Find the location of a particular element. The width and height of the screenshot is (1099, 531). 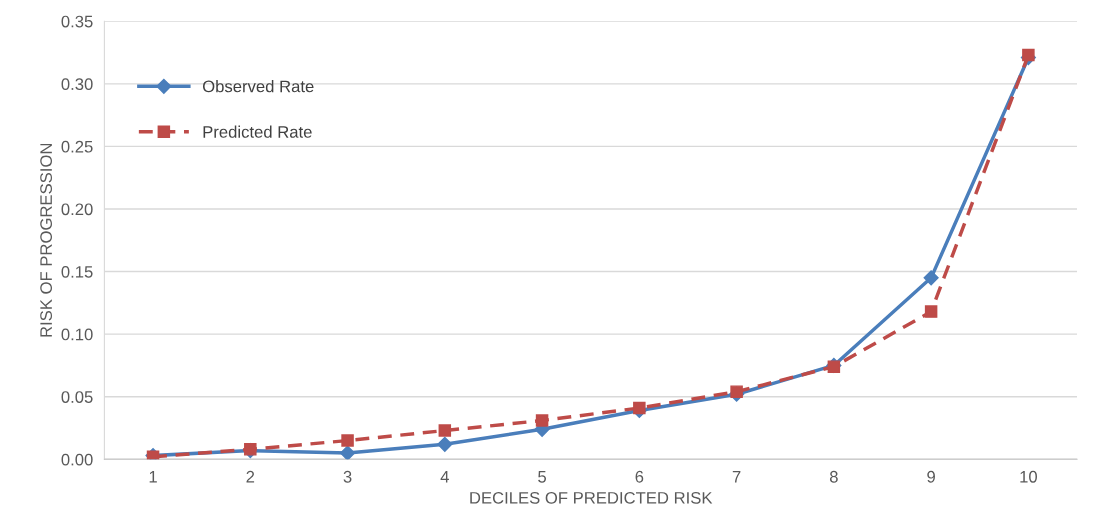

y-tick-label: 0.00 is located at coordinates (77, 459).